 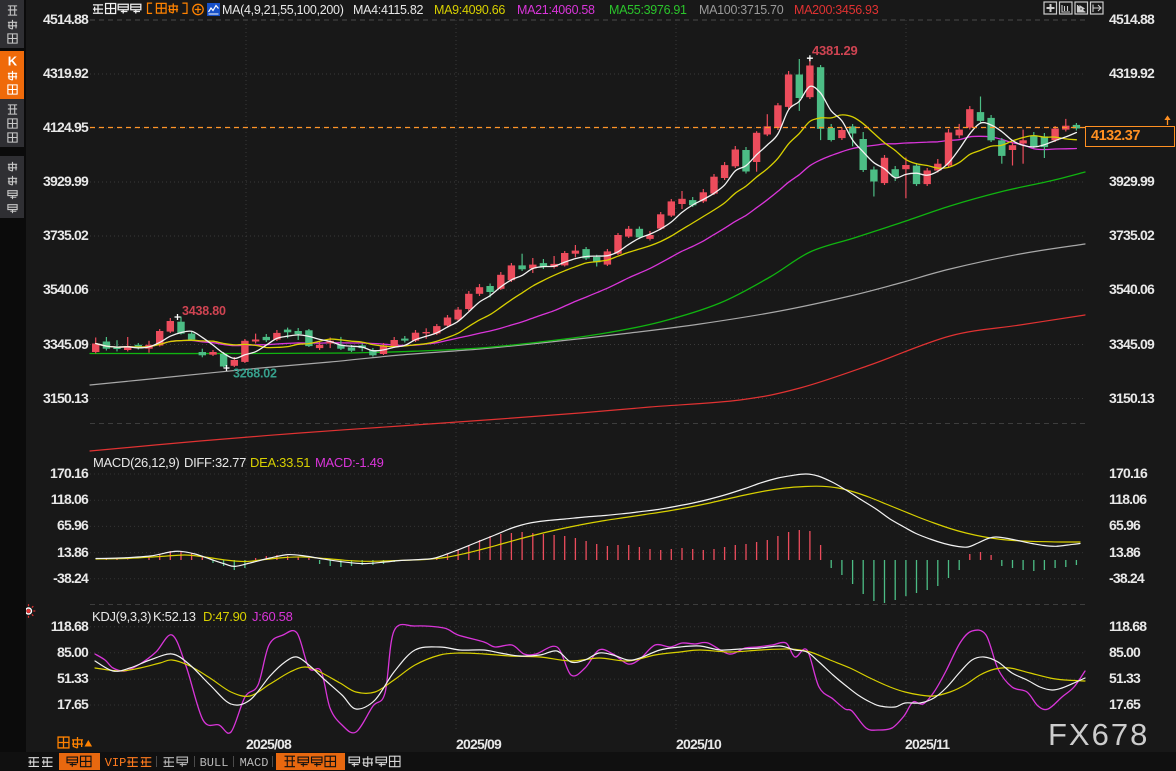 I want to click on svg-text: 4381.29, so click(x=835, y=50).